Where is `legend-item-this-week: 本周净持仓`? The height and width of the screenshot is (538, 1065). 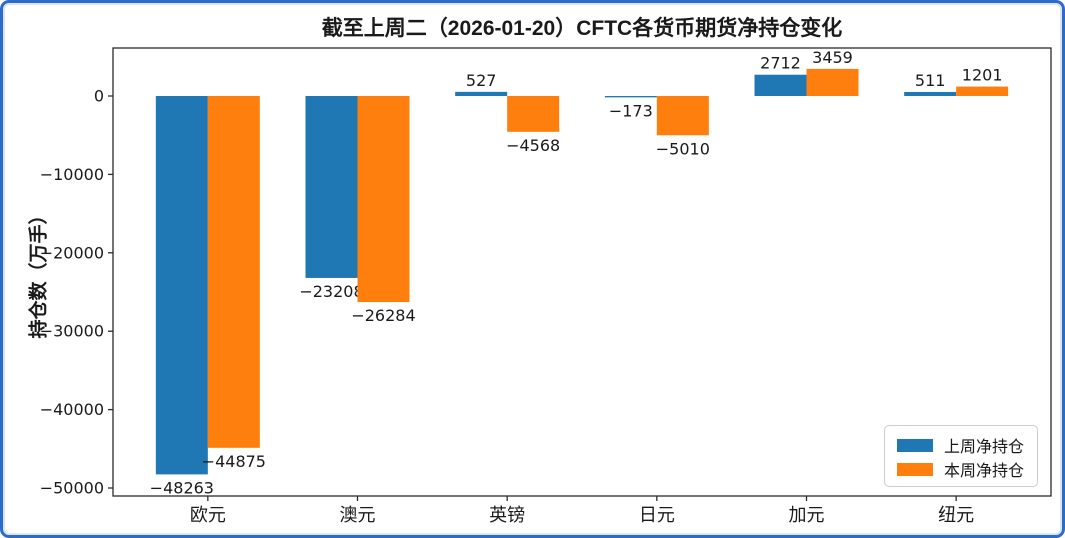
legend-item-this-week: 本周净持仓 is located at coordinates (962, 469).